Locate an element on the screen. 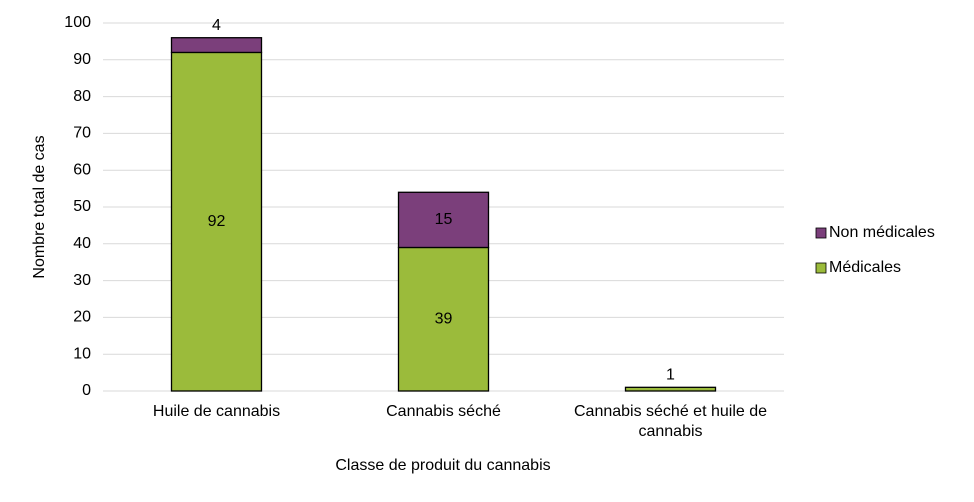 Image resolution: width=974 pixels, height=502 pixels. y-tick-label: 70 is located at coordinates (82, 133).